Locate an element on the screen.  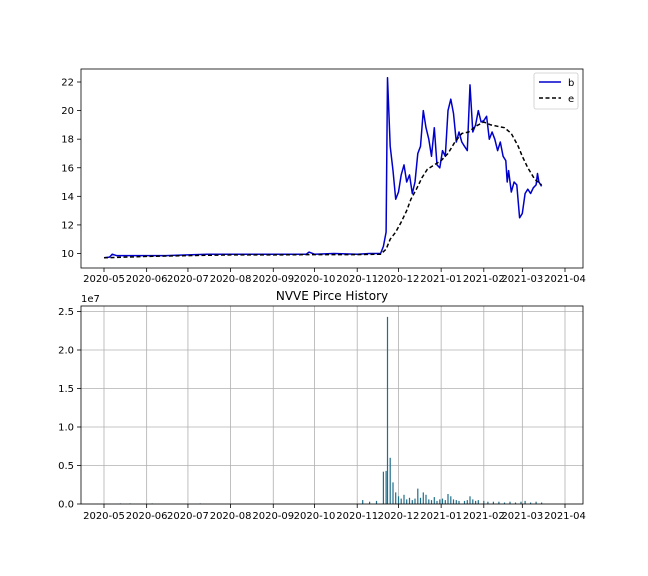
y-tick-label: 18 is located at coordinates (67, 140).